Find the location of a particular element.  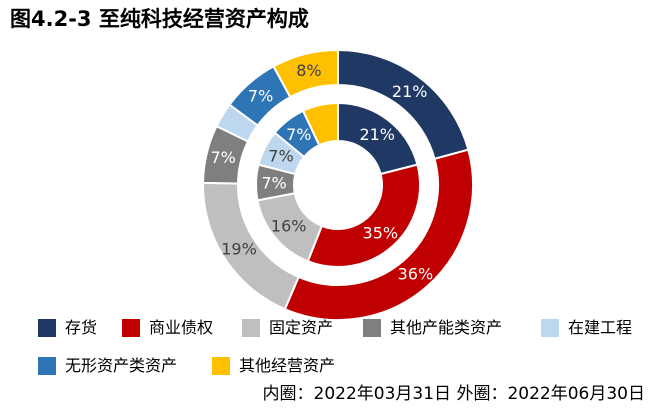

inner-label-other-capacity-assets: 7% is located at coordinates (273, 182).